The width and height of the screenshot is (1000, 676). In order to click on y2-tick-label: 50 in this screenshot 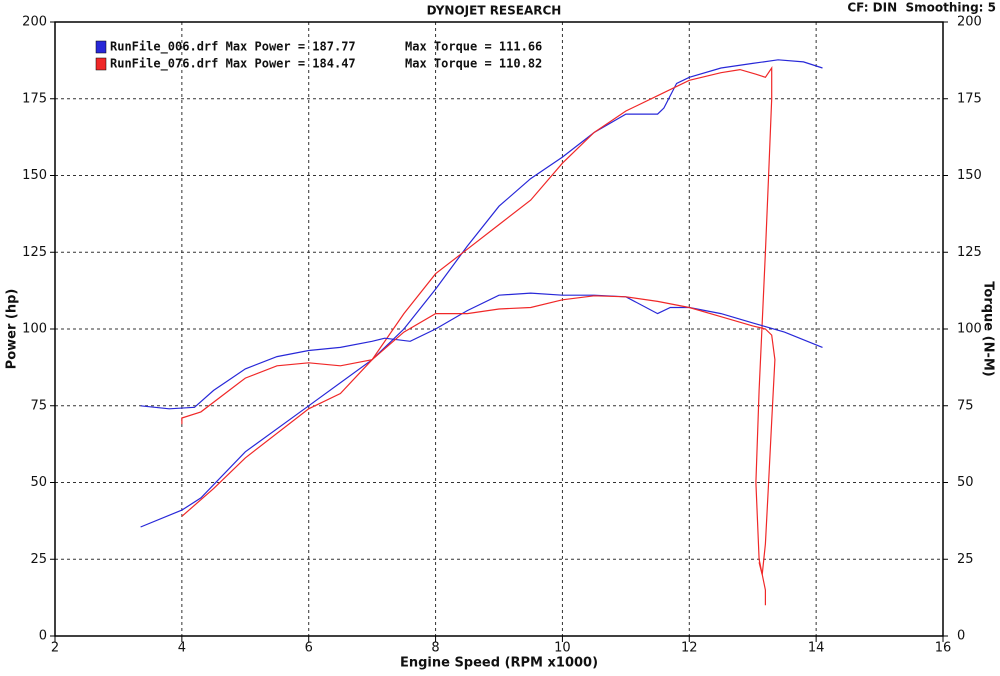, I will do `click(965, 482)`.